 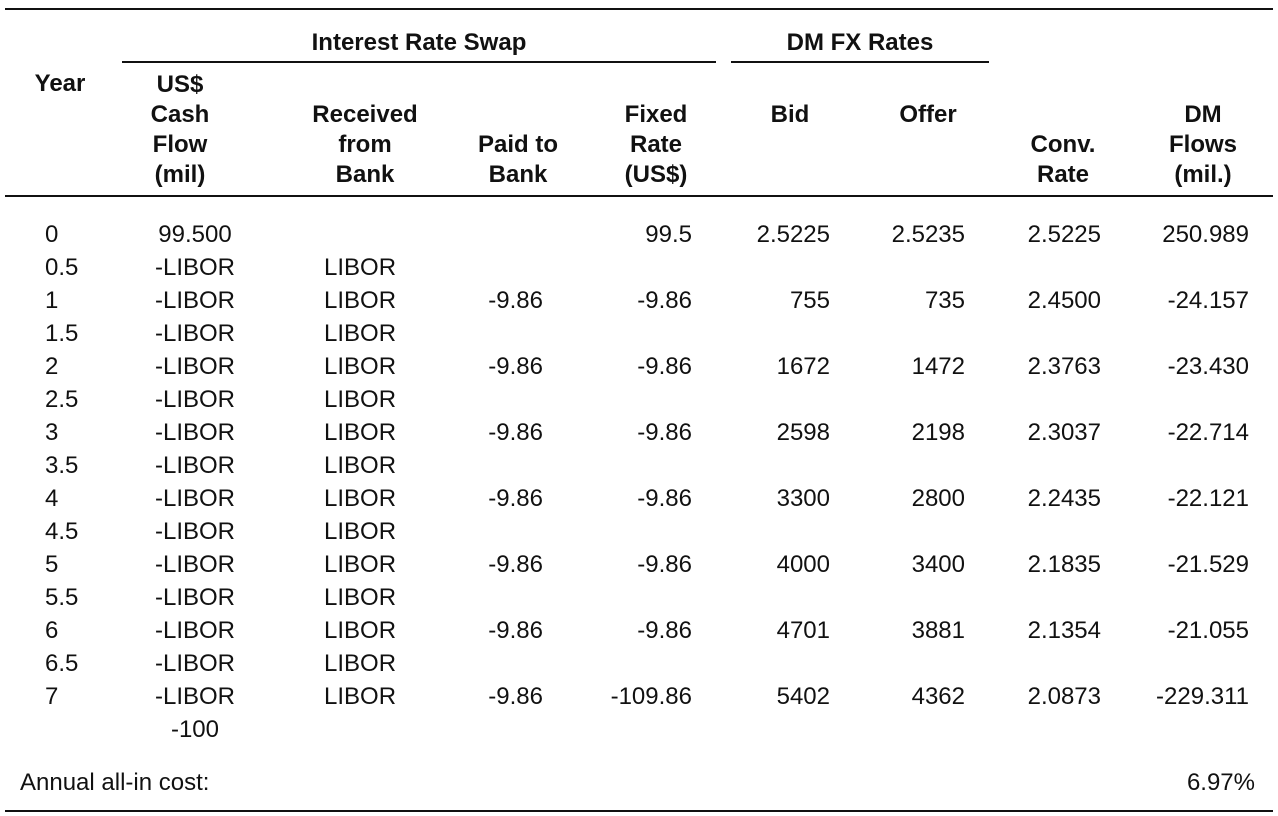 What do you see at coordinates (860, 62) in the screenshot?
I see `fx-group-rule` at bounding box center [860, 62].